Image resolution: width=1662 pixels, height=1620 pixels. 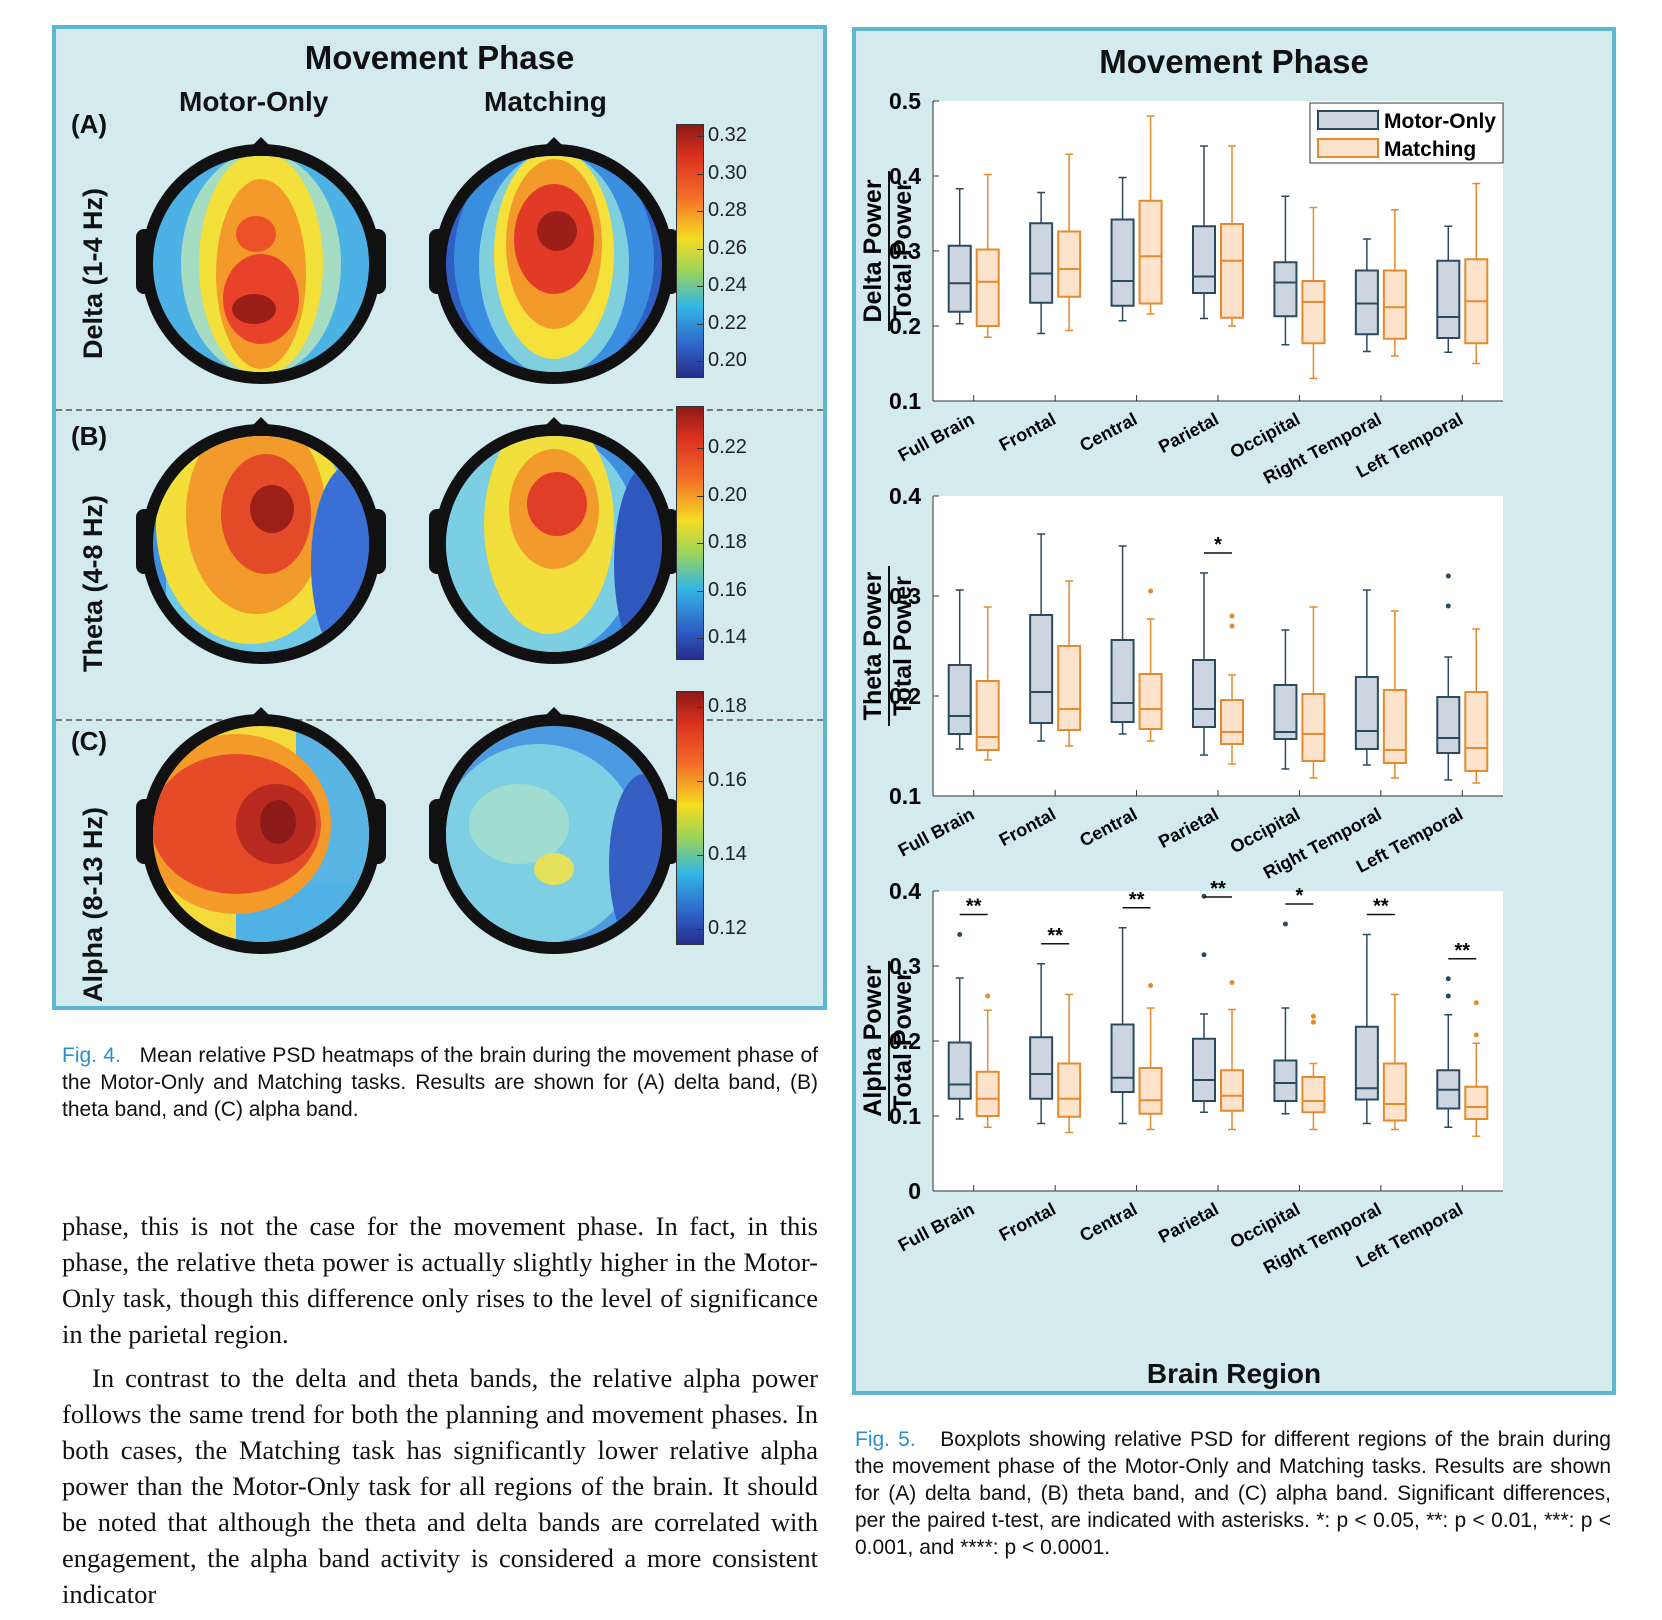 What do you see at coordinates (554, 260) in the screenshot?
I see `delta-matching-topomap` at bounding box center [554, 260].